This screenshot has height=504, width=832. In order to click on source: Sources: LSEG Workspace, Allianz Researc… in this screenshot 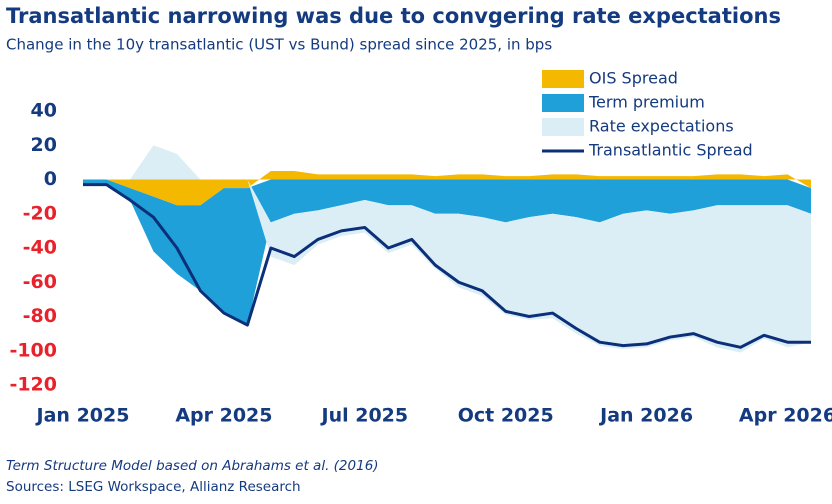, I will do `click(153, 487)`.